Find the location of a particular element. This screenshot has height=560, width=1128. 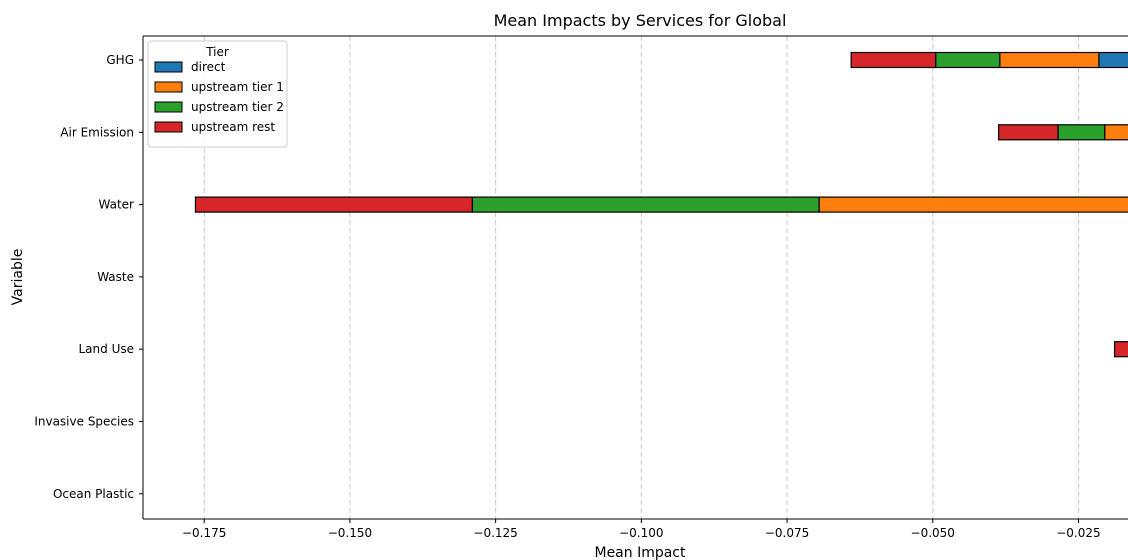

bar-upstream-rest-water is located at coordinates (333, 204).